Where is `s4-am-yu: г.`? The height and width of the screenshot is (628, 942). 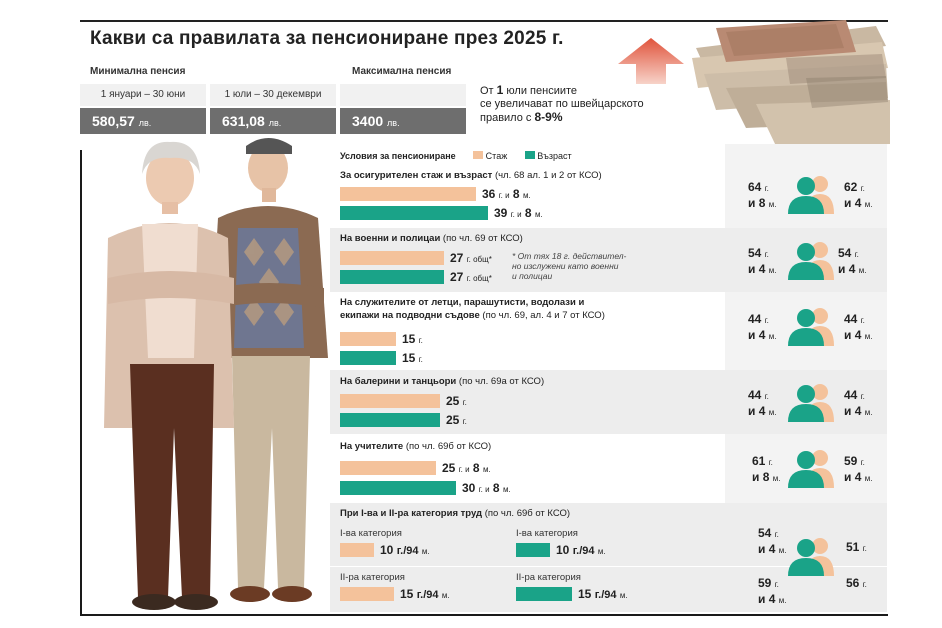
s4-am-yu: г. is located at coordinates (862, 396).